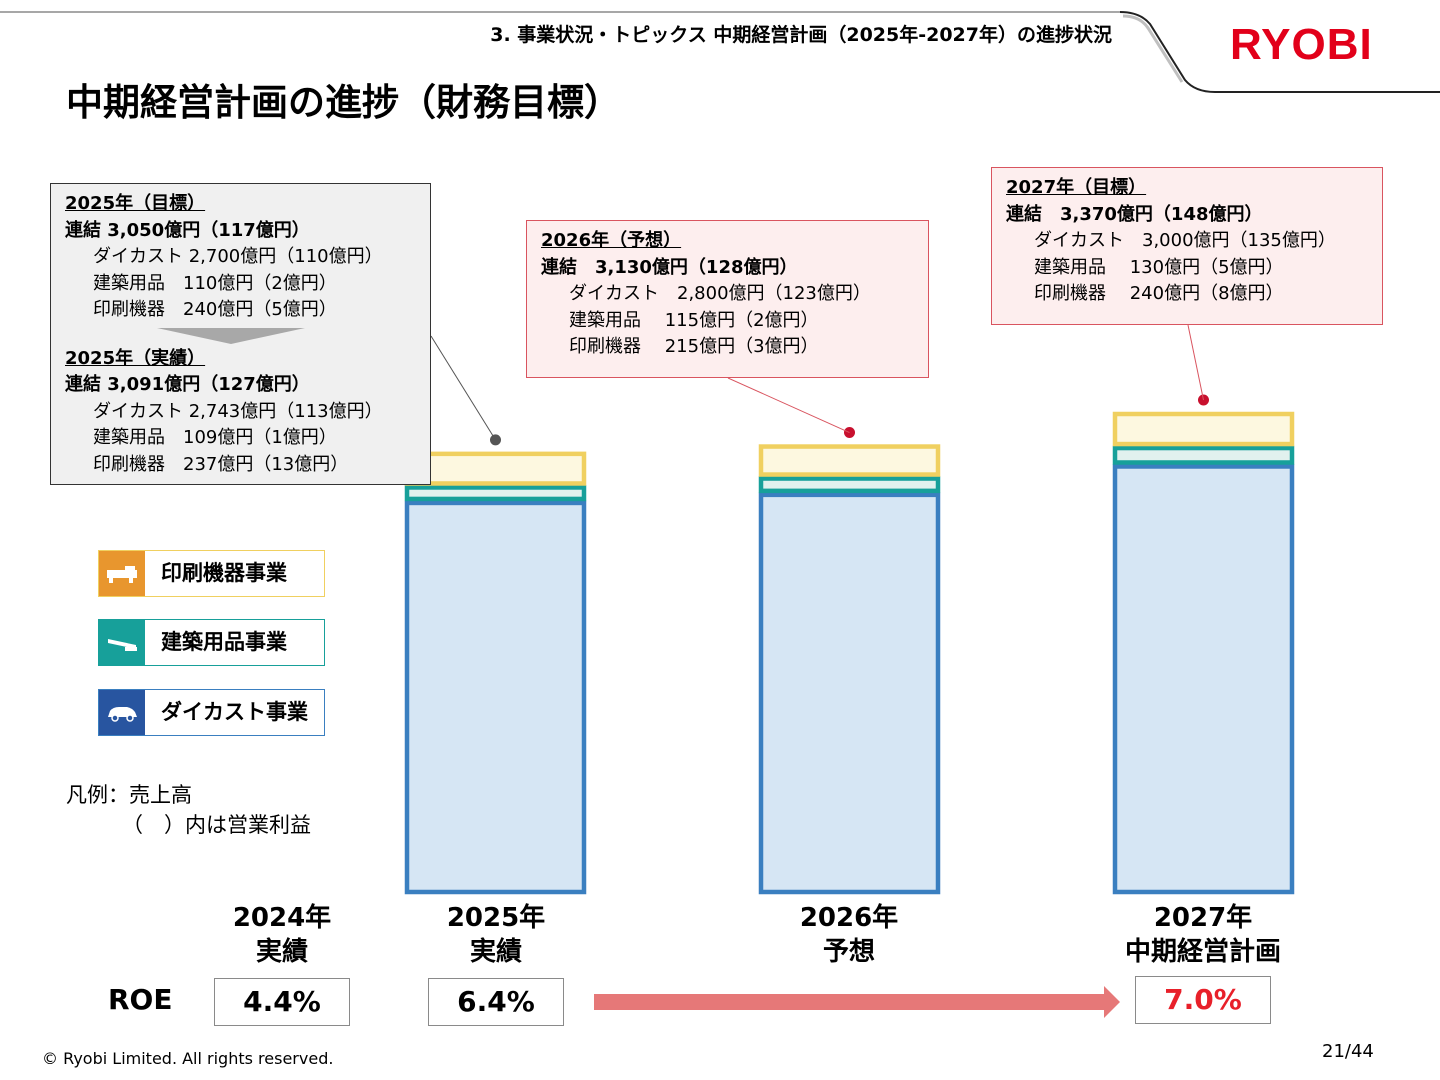  Describe the element at coordinates (187, 230) in the screenshot. I see `callout-2025-target-total: 連結 3,050億円（117億円）` at that location.